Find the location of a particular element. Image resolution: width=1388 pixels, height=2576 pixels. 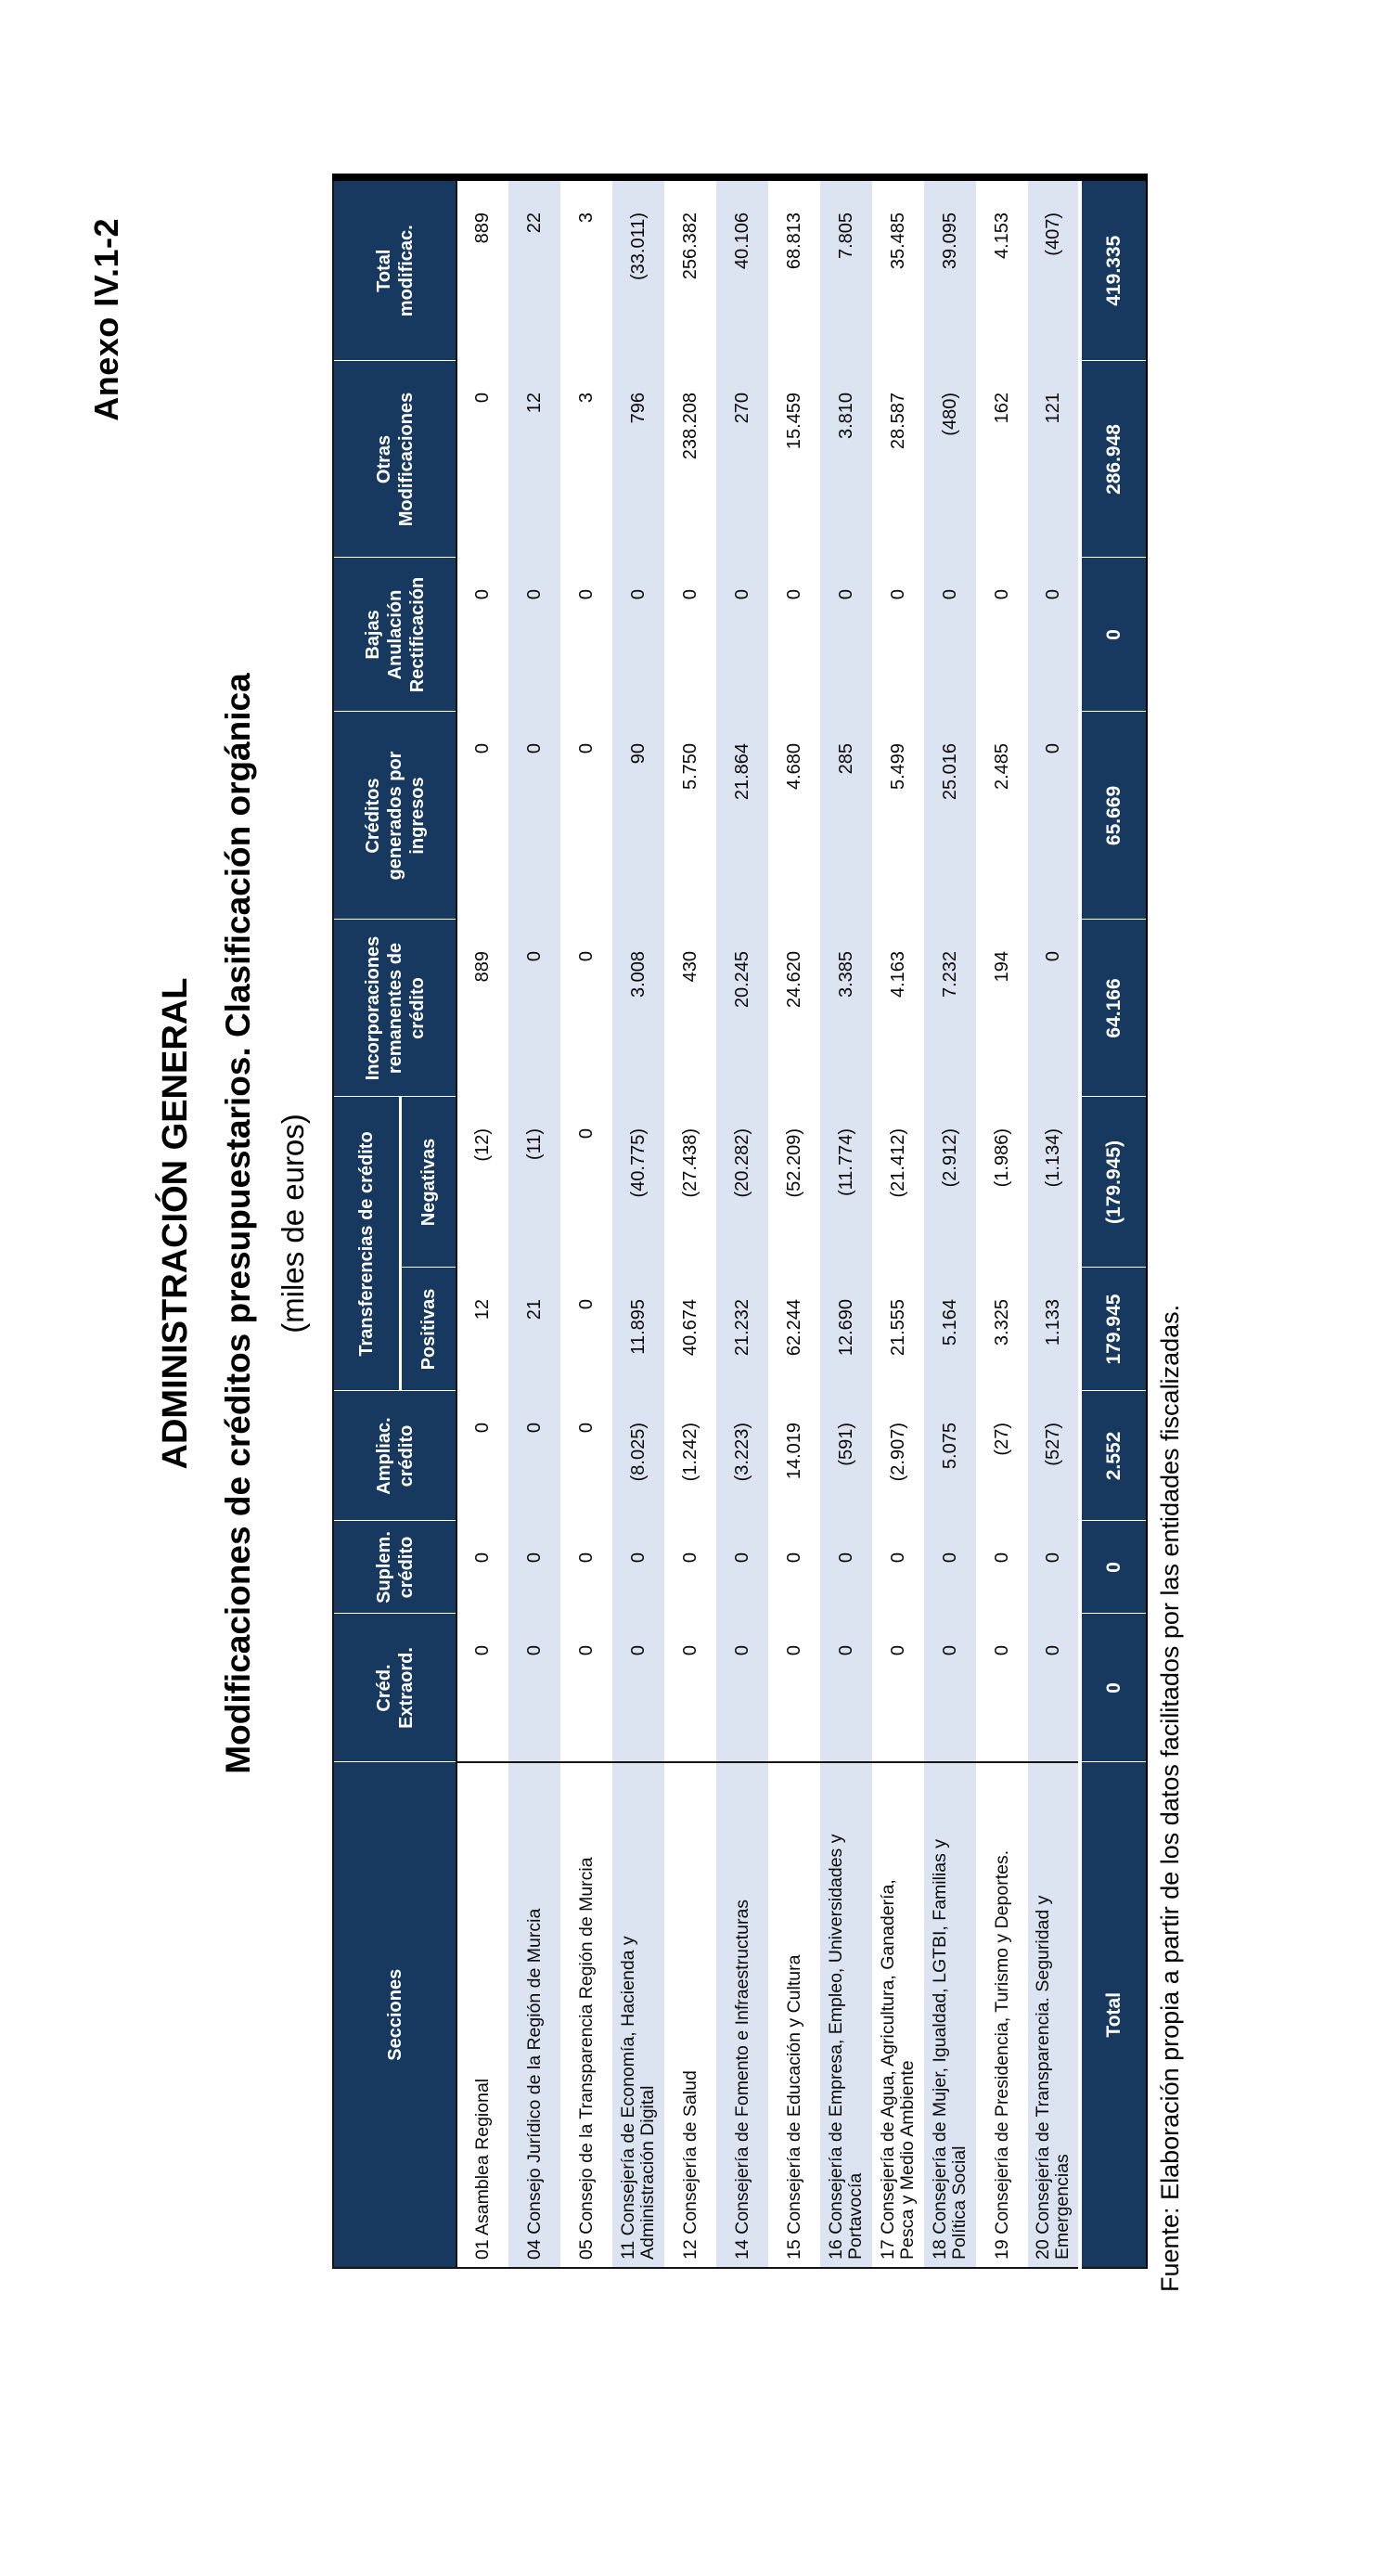

value-cell: 7.232 is located at coordinates (950, 974).